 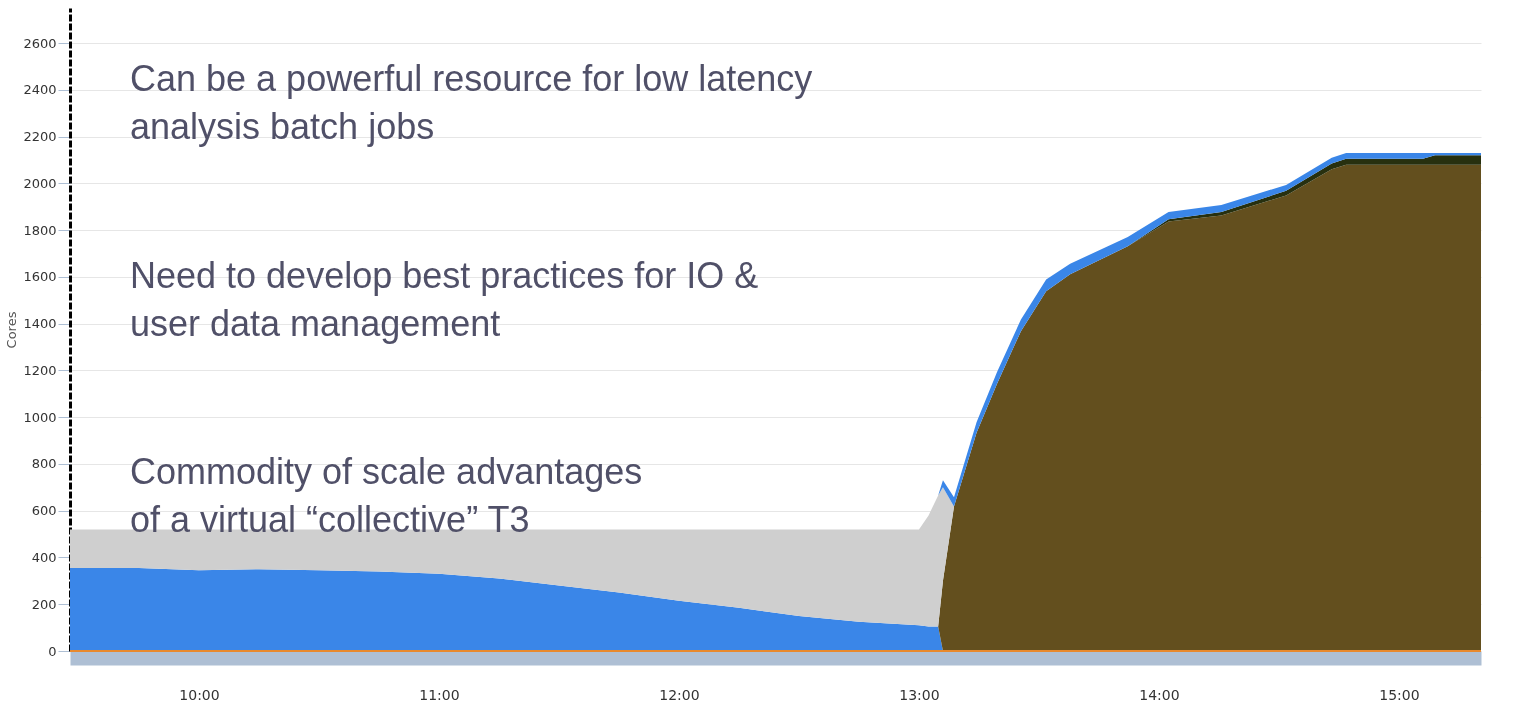 What do you see at coordinates (12, 330) in the screenshot?
I see `y-axis-title: Cores` at bounding box center [12, 330].